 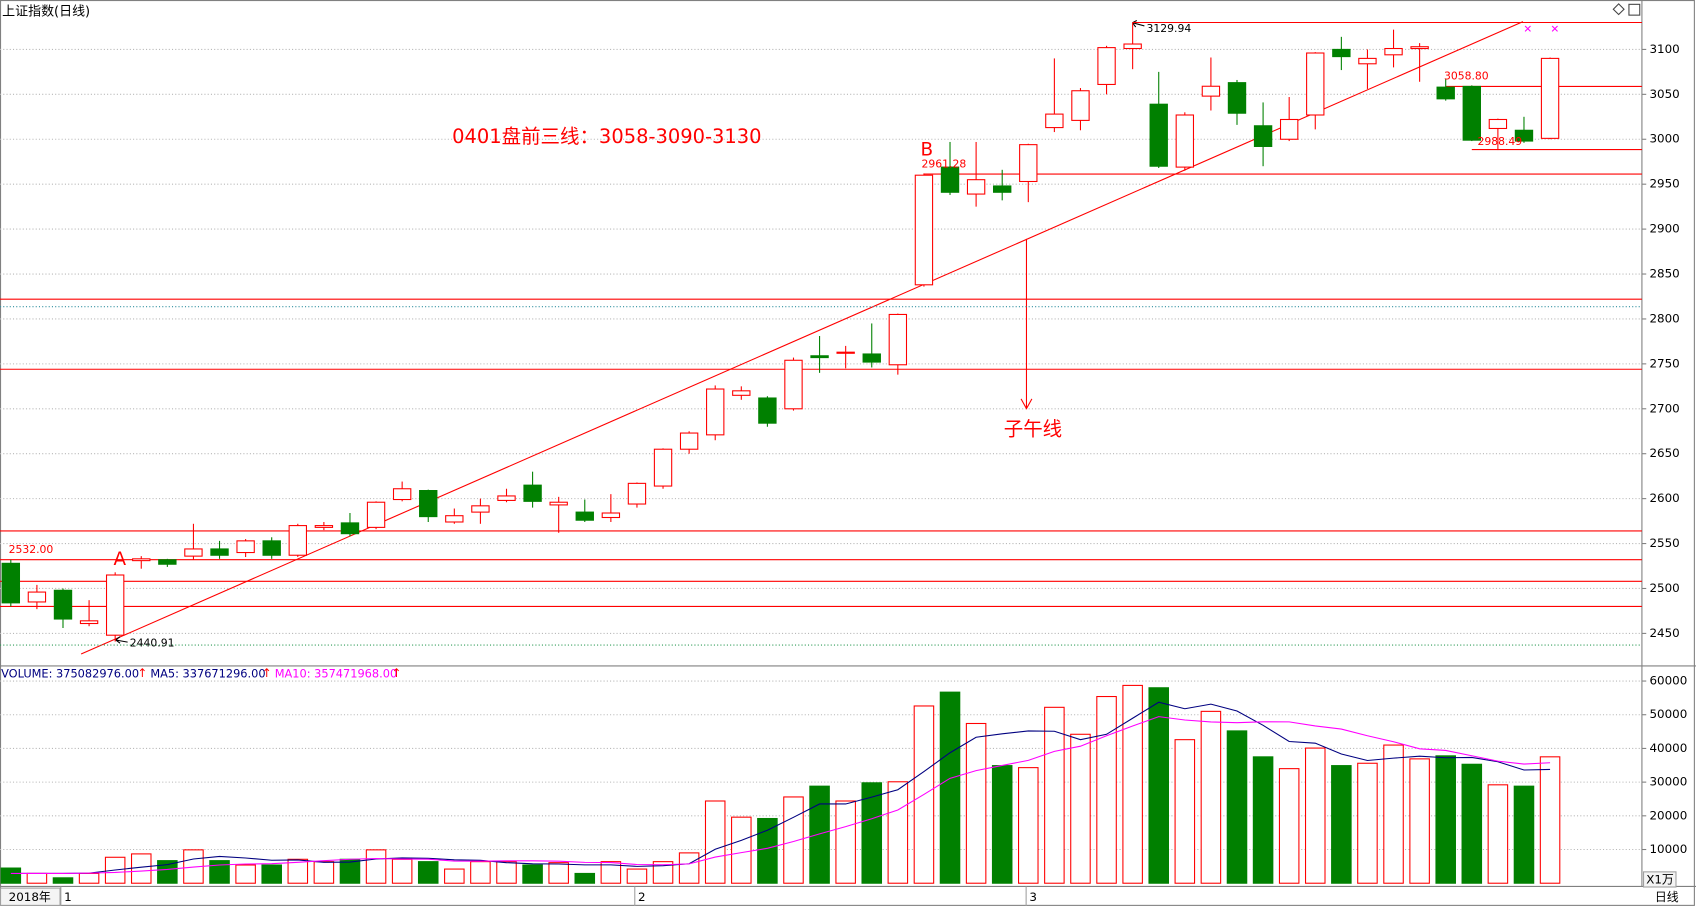 I want to click on y-tick-label: 2950, so click(x=1664, y=184).